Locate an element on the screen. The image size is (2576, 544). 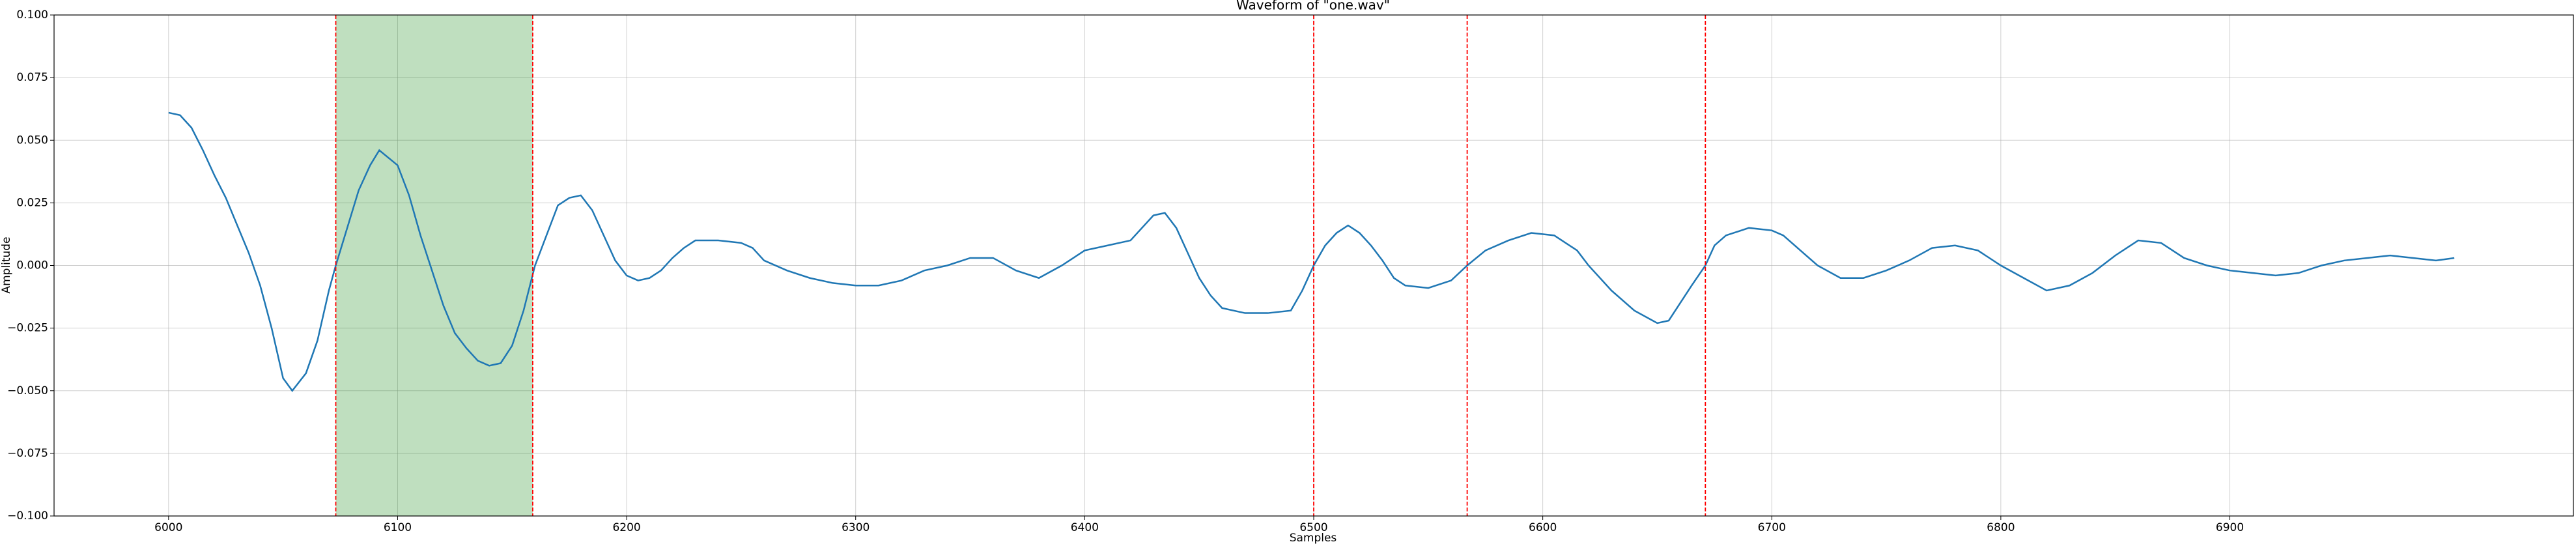
y-tick-label: −0.100 is located at coordinates (27, 516).